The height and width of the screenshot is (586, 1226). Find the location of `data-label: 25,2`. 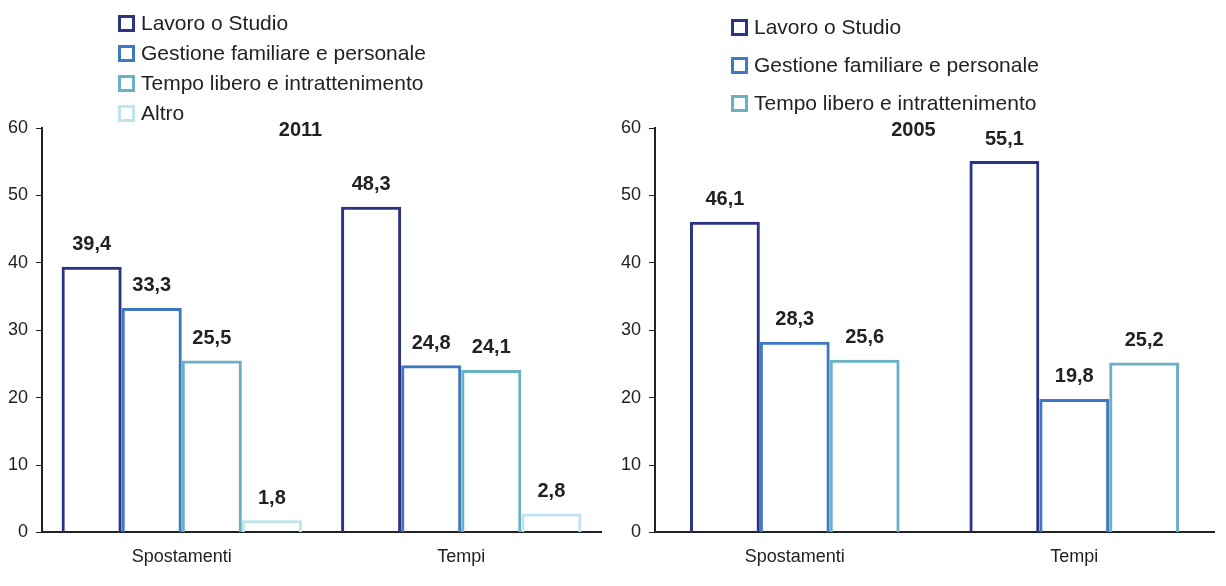

data-label: 25,2 is located at coordinates (1144, 339).